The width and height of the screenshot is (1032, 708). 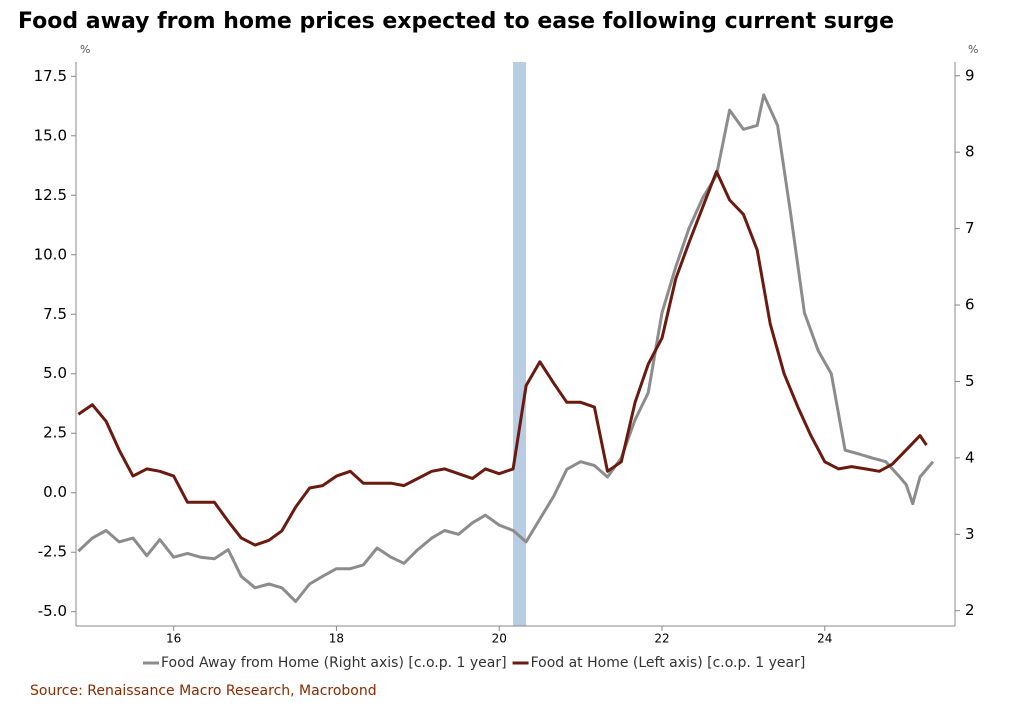 I want to click on y-tick-label: 5.0, so click(x=55, y=373).